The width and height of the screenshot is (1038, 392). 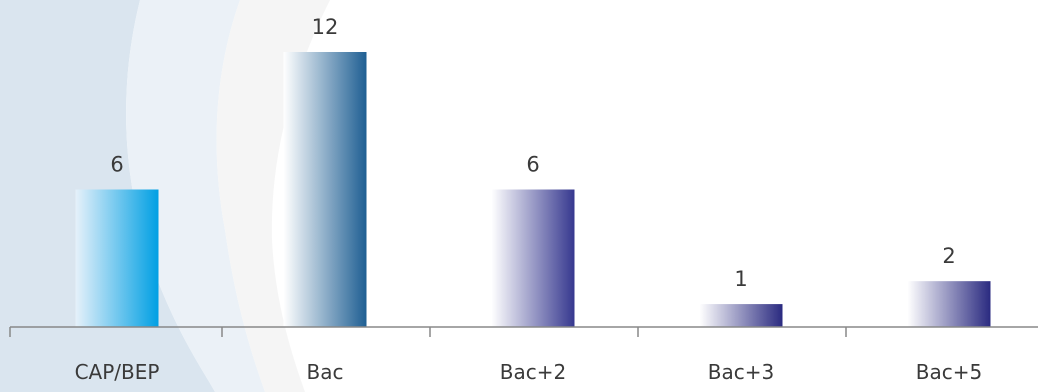 What do you see at coordinates (533, 372) in the screenshot?
I see `x-tick-label: Bac+2` at bounding box center [533, 372].